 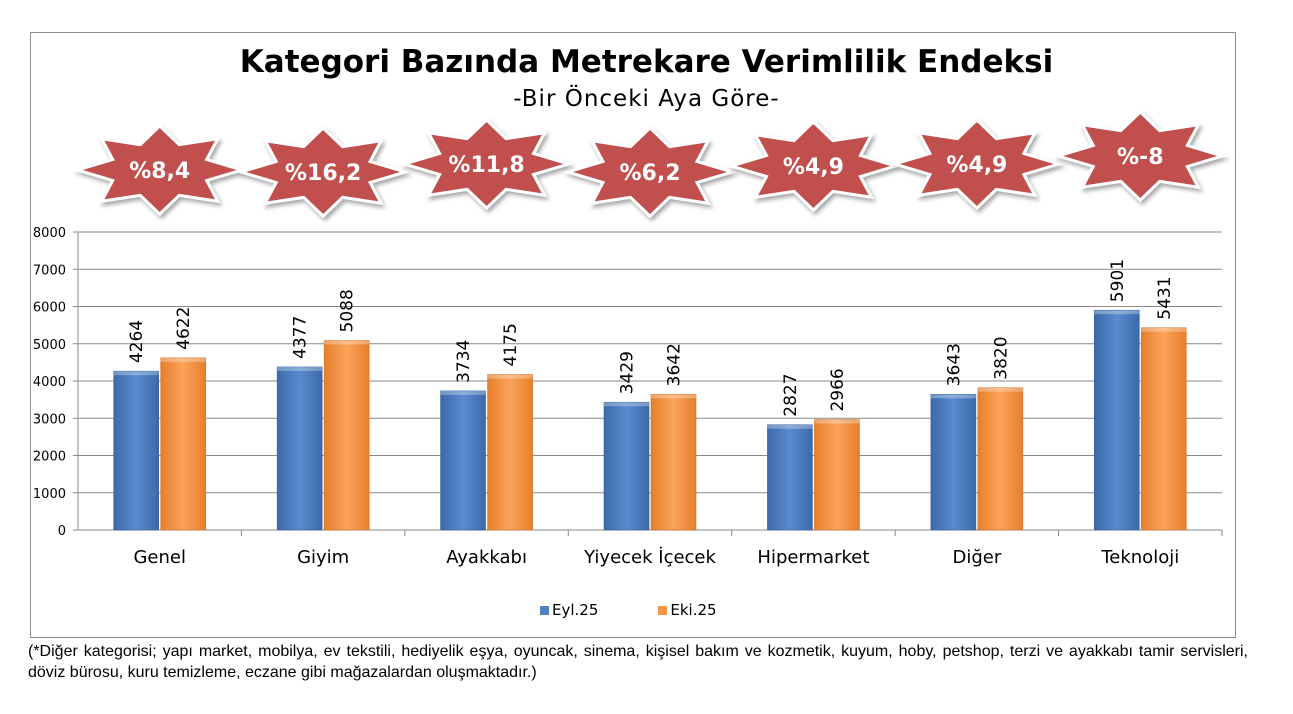 I want to click on data-label: 3820, so click(x=1001, y=357).